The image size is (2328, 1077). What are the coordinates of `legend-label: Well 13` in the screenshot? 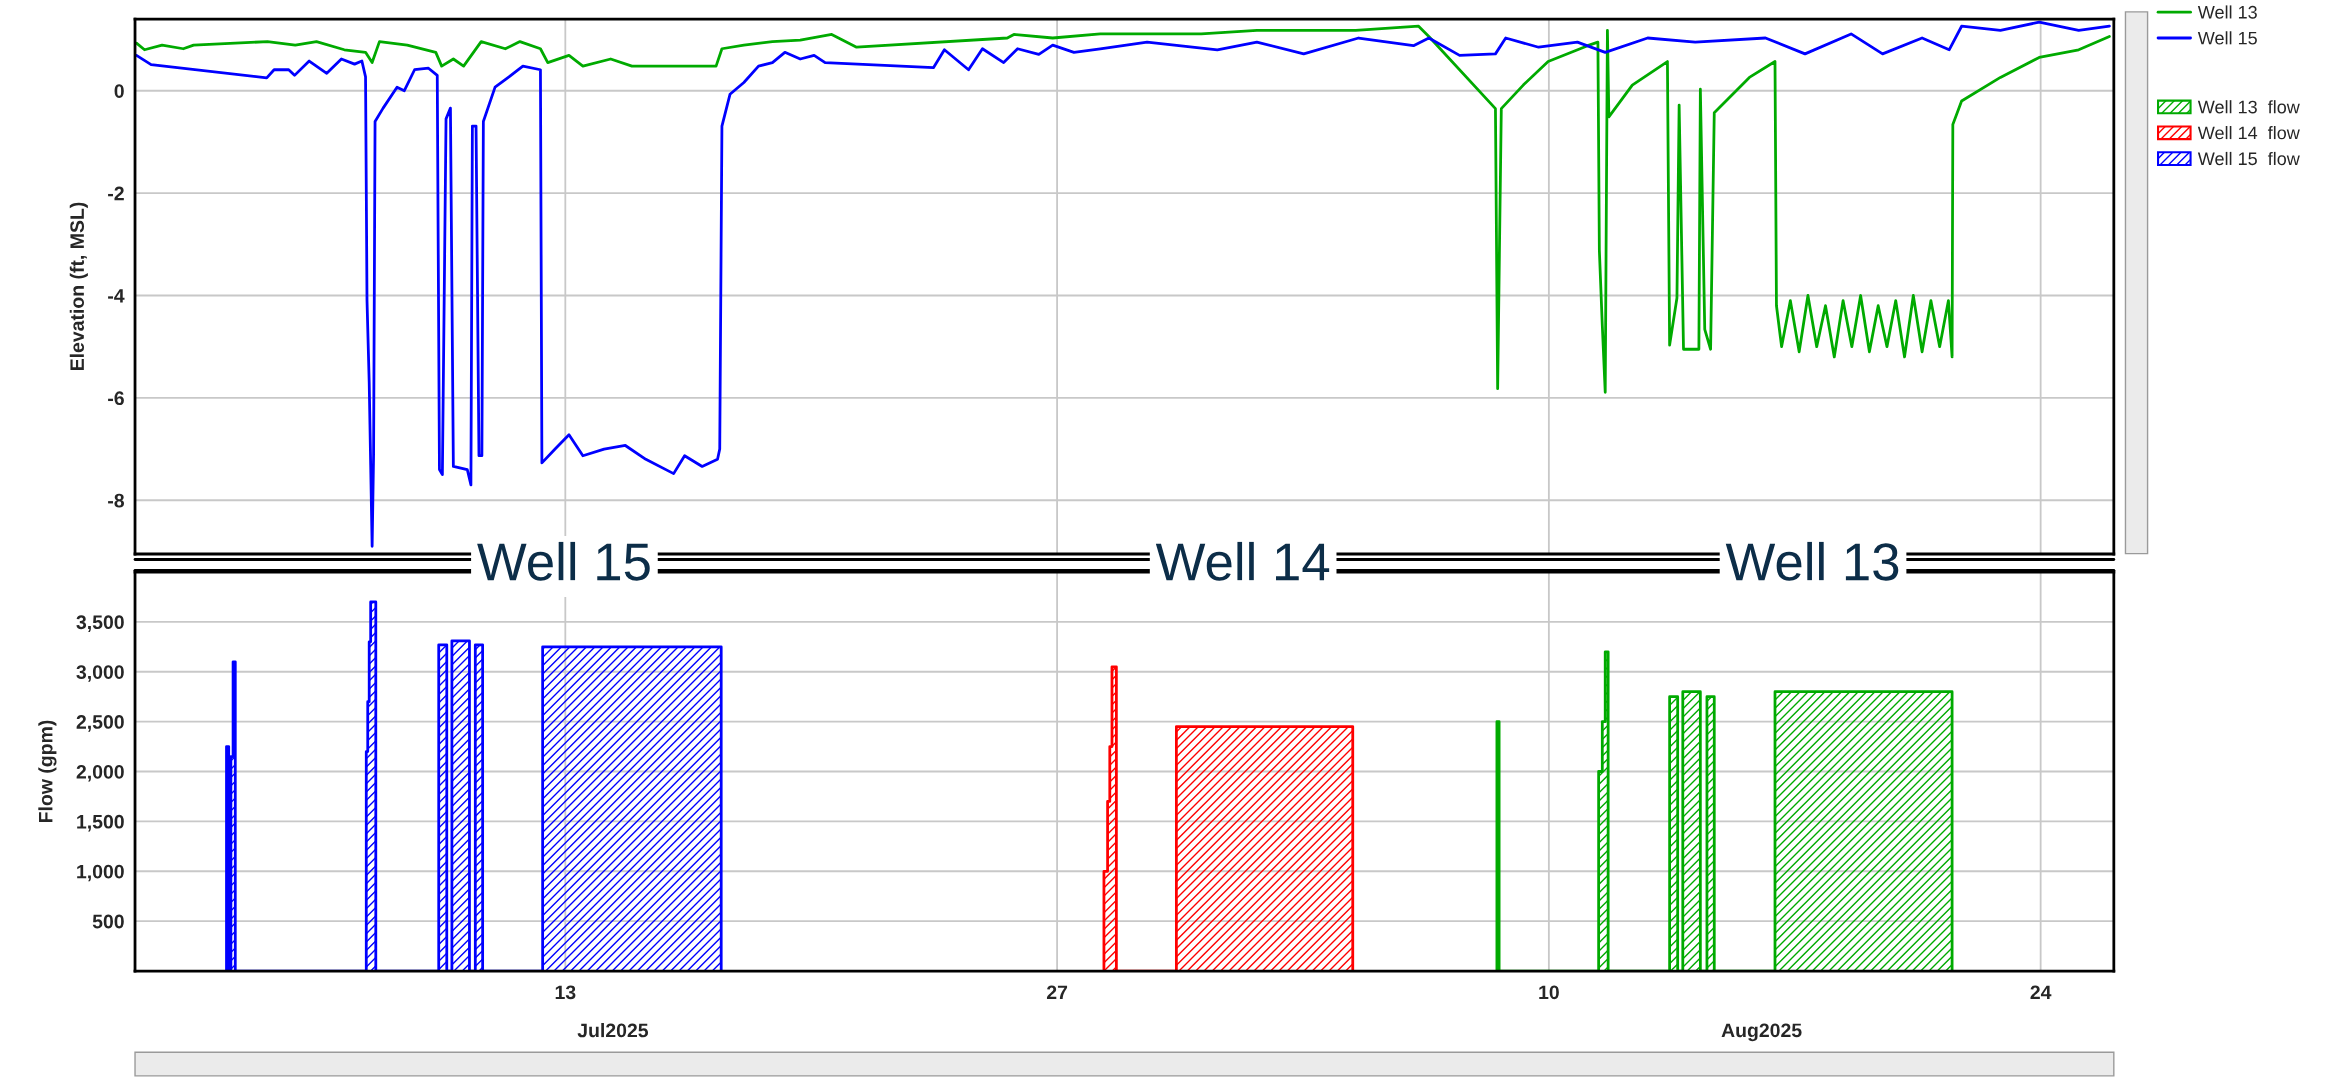 It's located at (2227, 12).